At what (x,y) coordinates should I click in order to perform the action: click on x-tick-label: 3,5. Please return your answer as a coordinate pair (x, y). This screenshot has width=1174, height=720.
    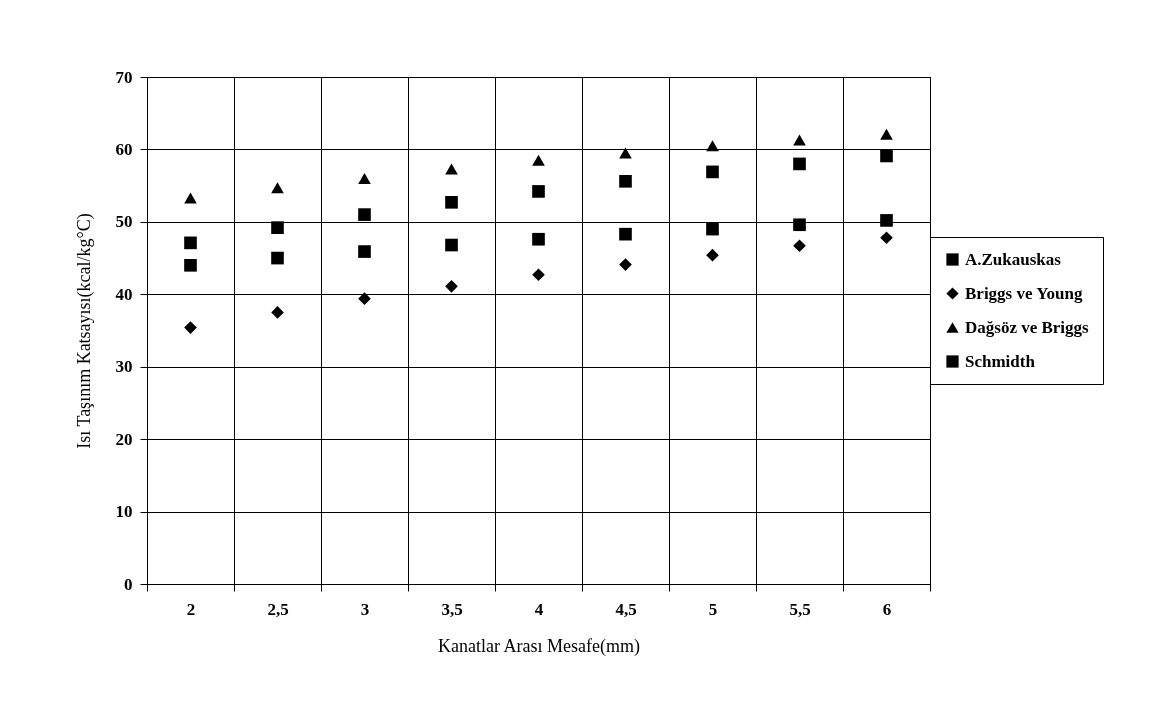
    Looking at the image, I should click on (452, 609).